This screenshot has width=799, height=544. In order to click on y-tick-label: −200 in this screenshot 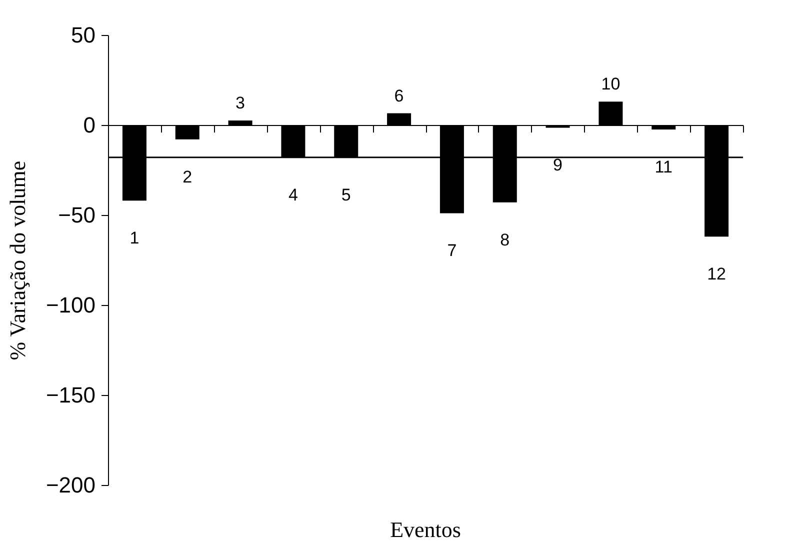, I will do `click(71, 485)`.